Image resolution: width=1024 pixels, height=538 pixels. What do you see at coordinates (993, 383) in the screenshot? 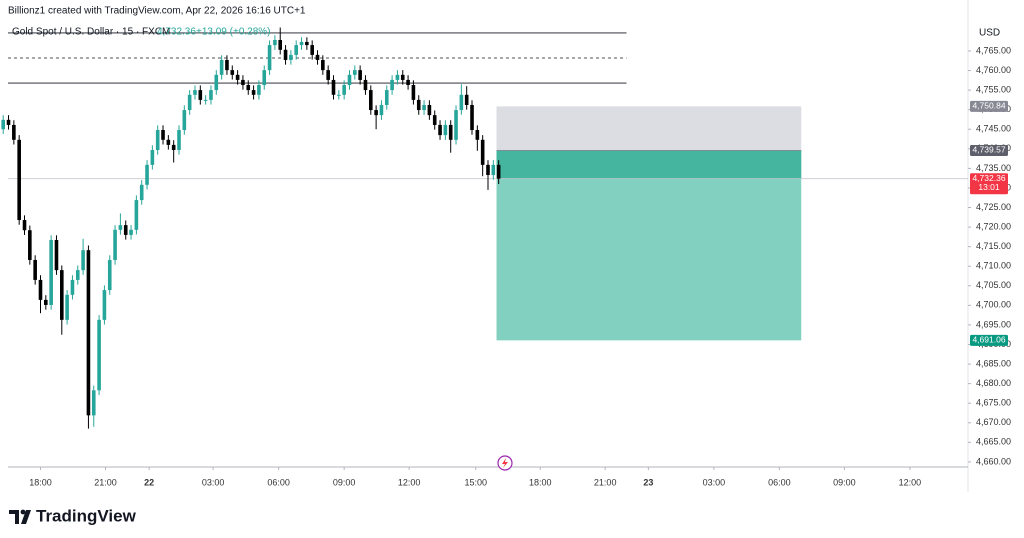
I see `y-tick-label: 4,680.00` at bounding box center [993, 383].